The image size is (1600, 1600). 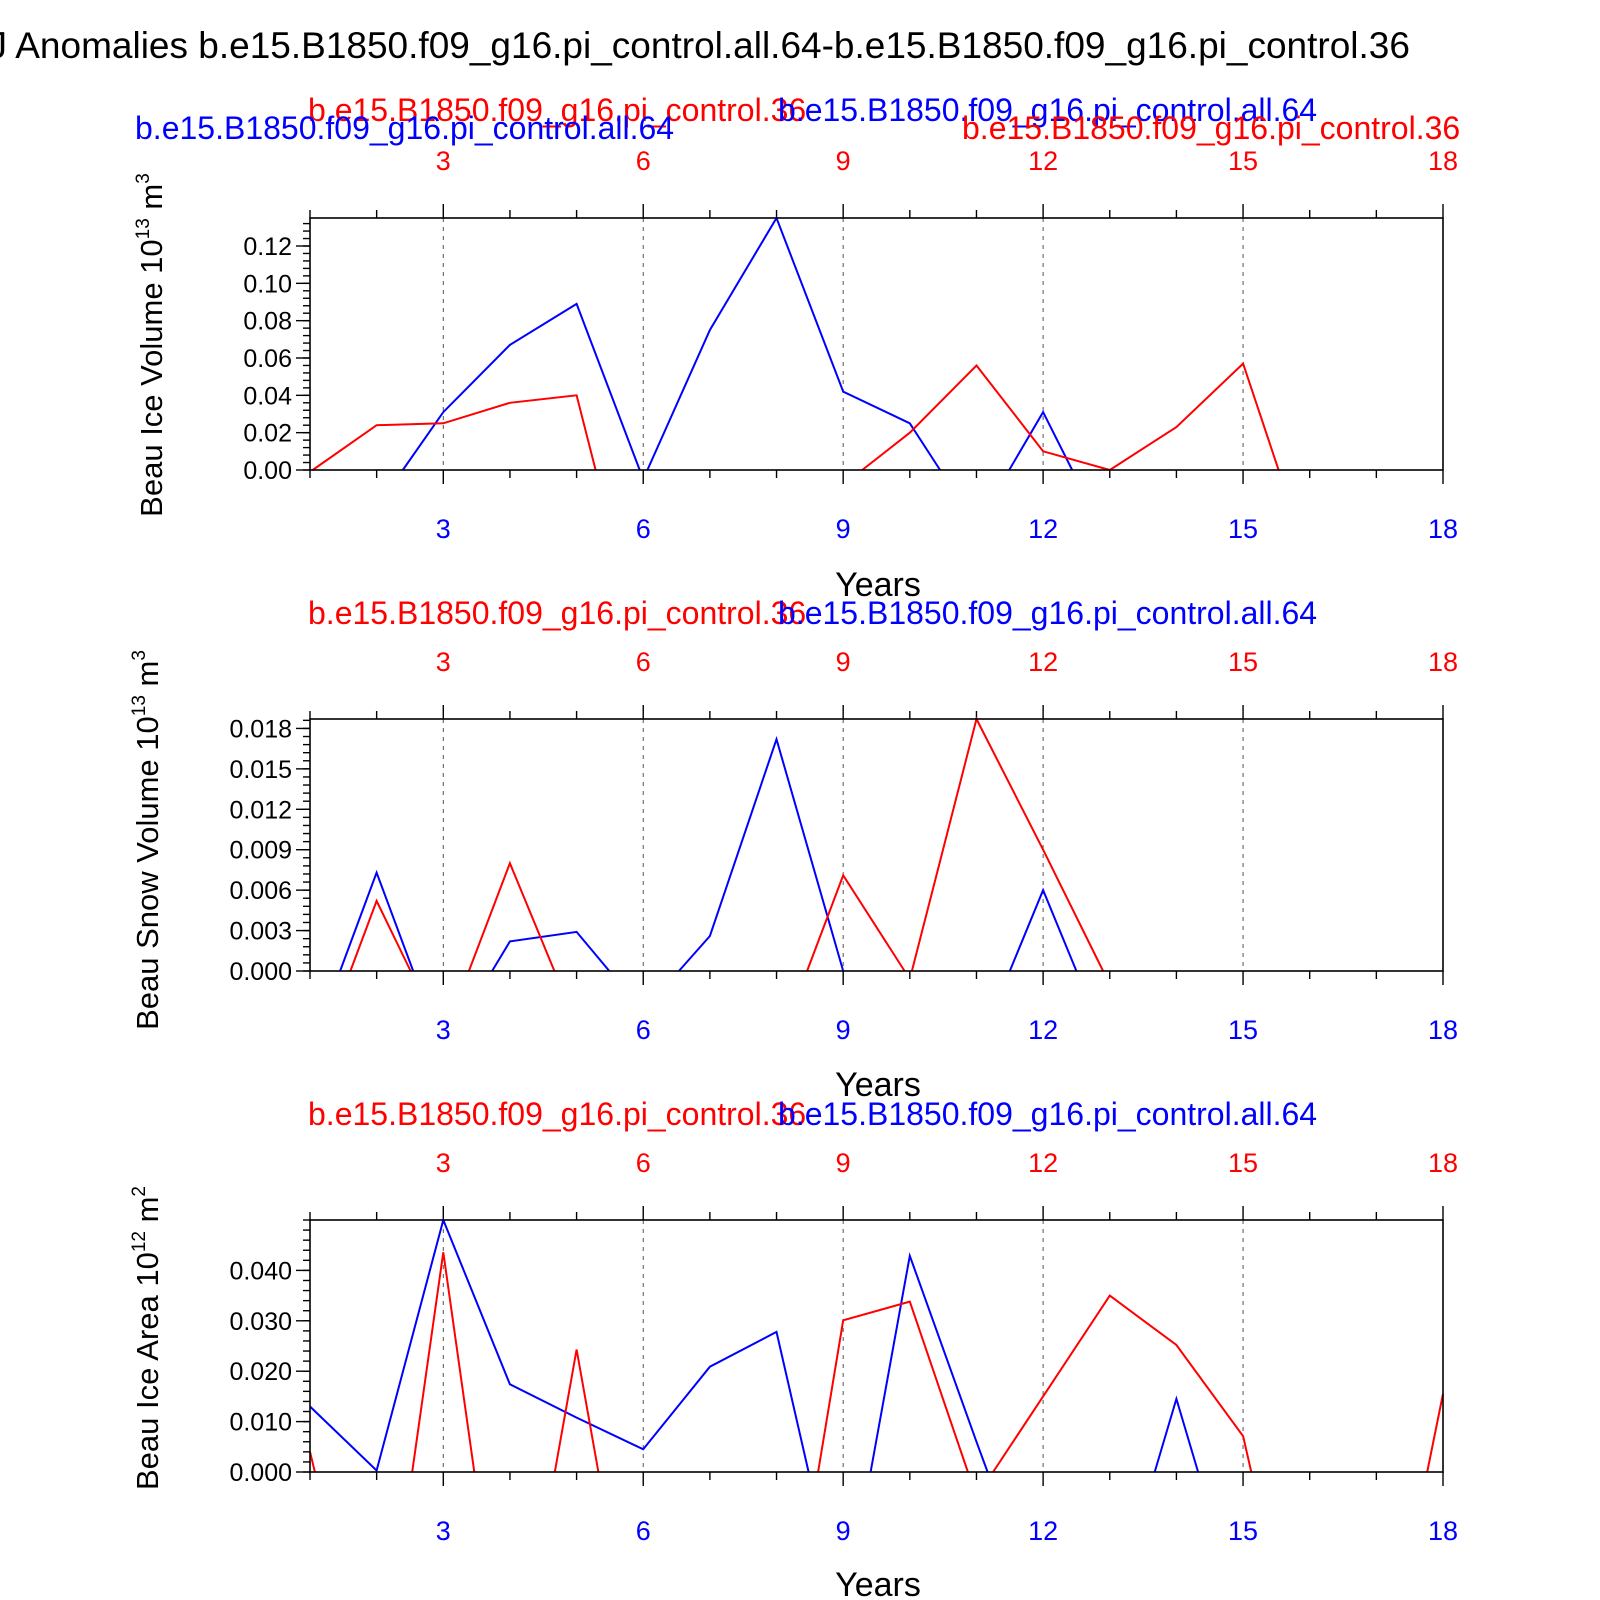 I want to click on panel-1-xtick-label-bottom: 18, so click(x=1443, y=529).